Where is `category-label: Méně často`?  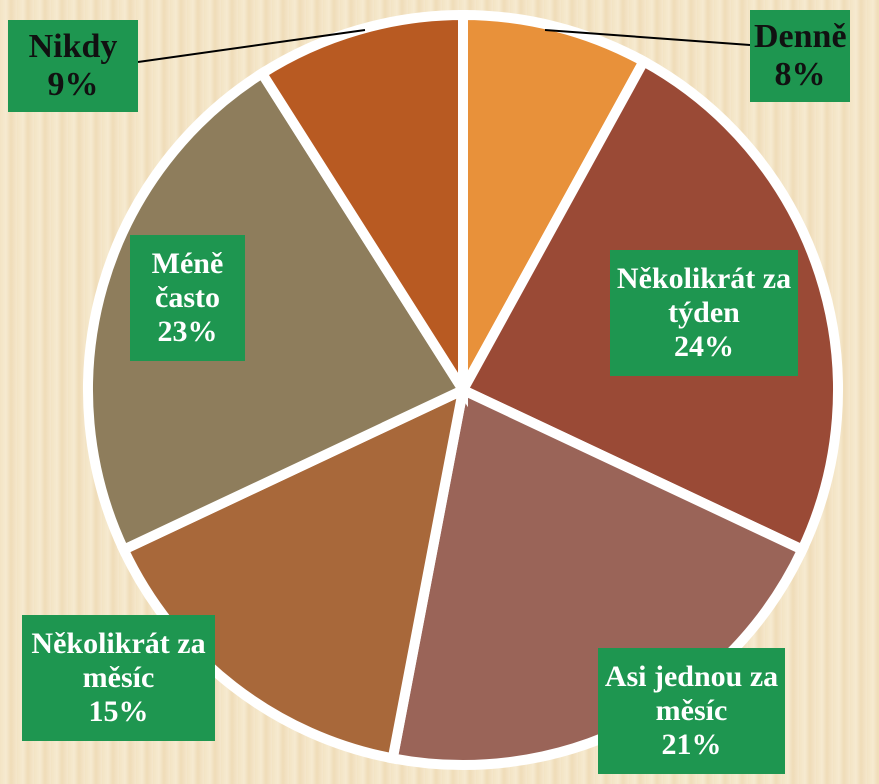 category-label: Méně často is located at coordinates (187, 280).